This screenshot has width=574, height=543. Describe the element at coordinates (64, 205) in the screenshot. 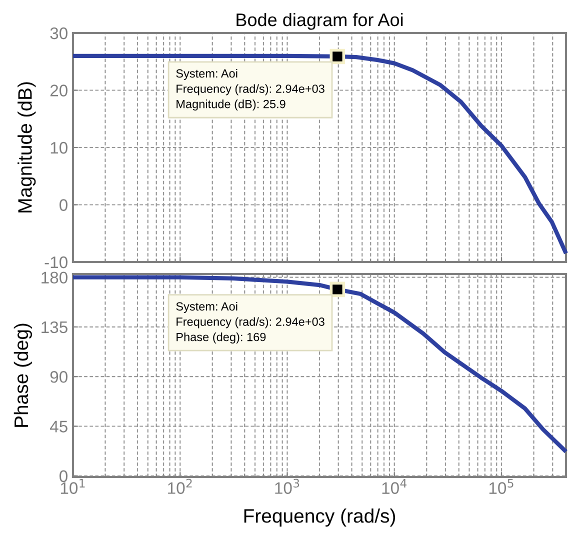

I see `y-tick-label: 0` at that location.